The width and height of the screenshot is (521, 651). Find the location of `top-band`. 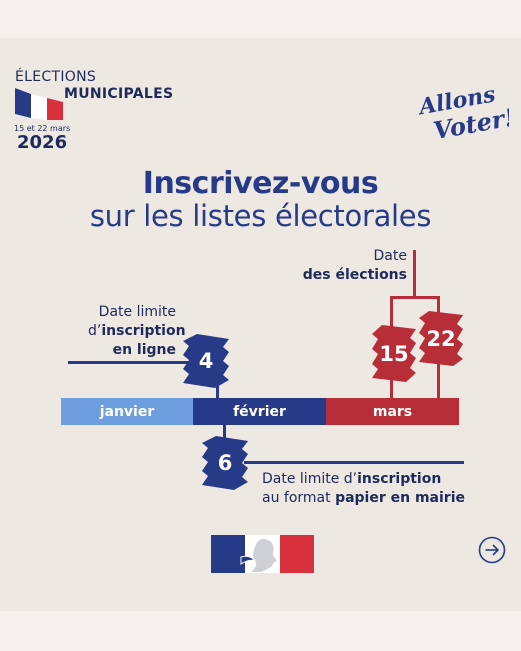

top-band is located at coordinates (260, 19).